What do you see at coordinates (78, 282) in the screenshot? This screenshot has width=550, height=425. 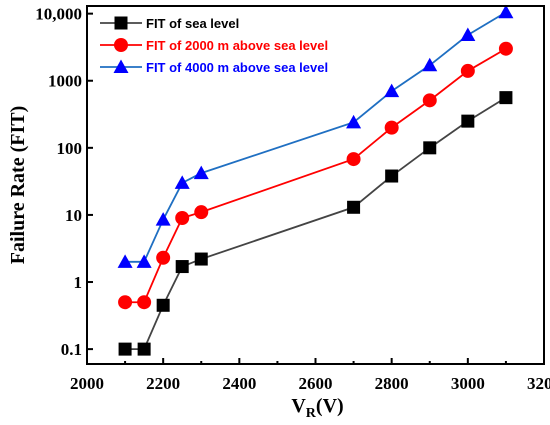 I see `y-tick-label: 1` at bounding box center [78, 282].